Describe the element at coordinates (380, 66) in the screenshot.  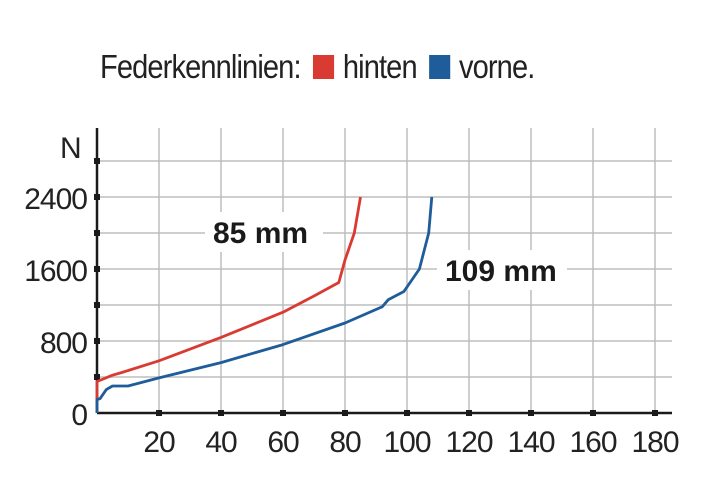
I see `legend-label-hinten: hinten` at that location.